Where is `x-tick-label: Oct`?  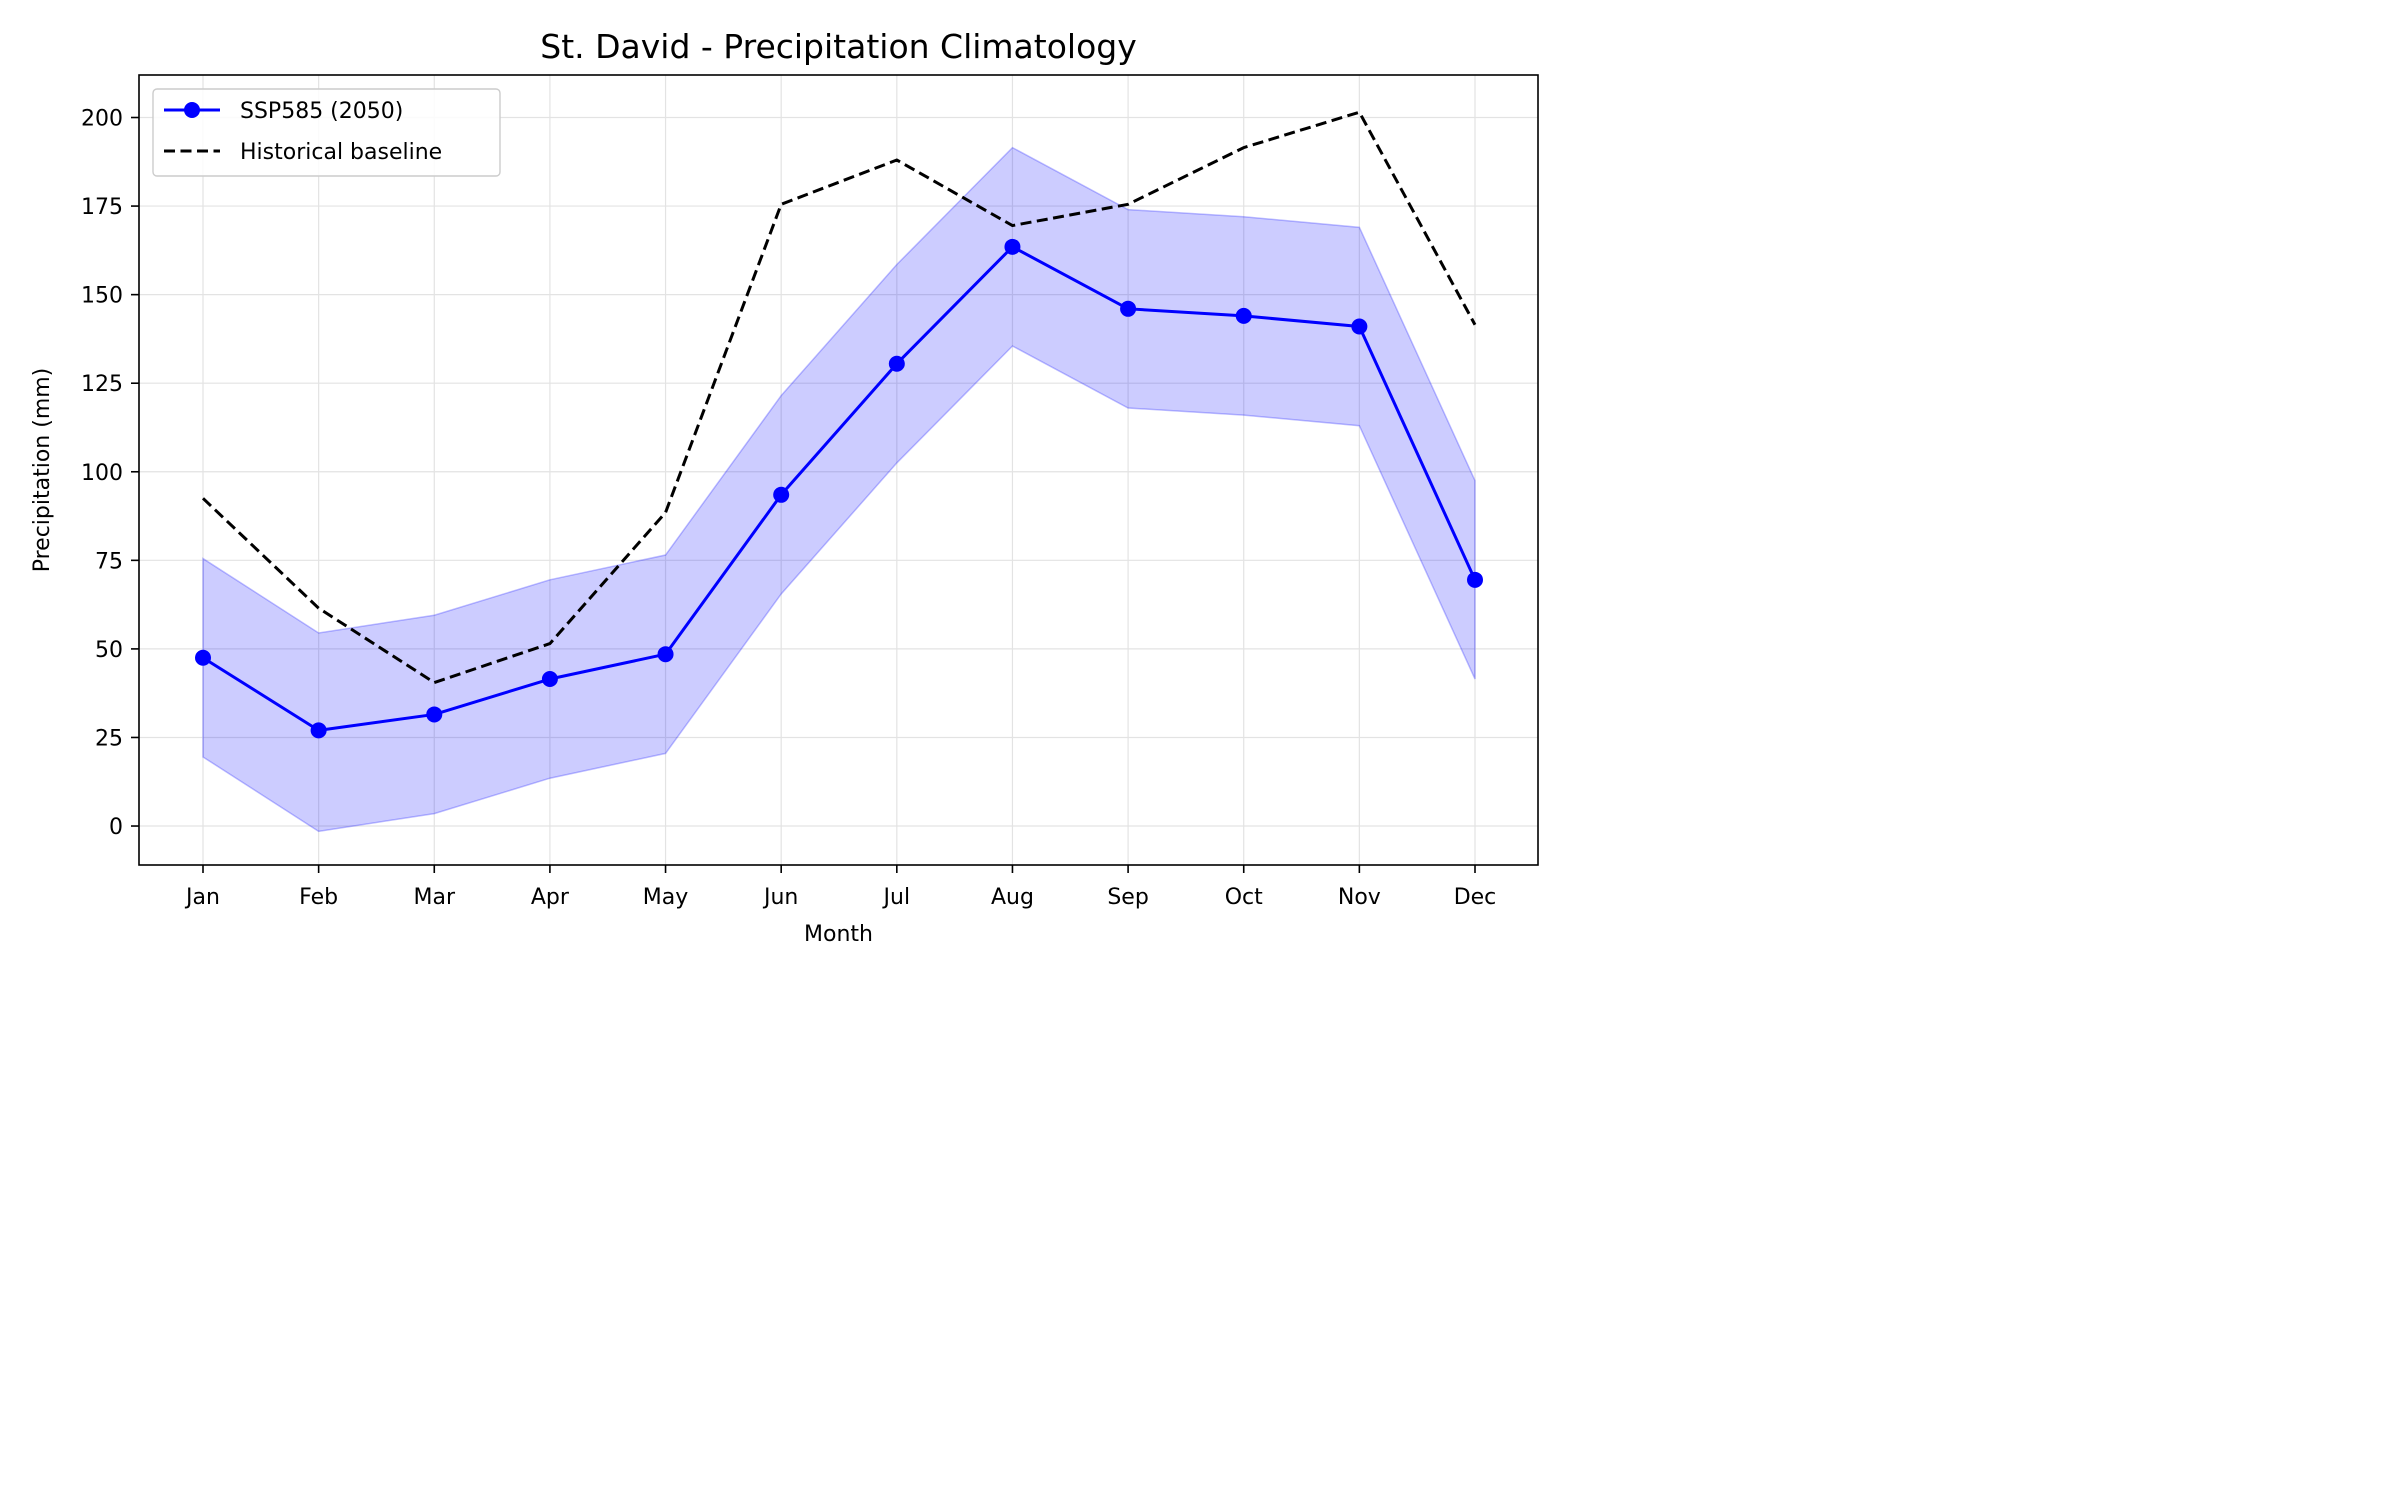 x-tick-label: Oct is located at coordinates (1244, 897).